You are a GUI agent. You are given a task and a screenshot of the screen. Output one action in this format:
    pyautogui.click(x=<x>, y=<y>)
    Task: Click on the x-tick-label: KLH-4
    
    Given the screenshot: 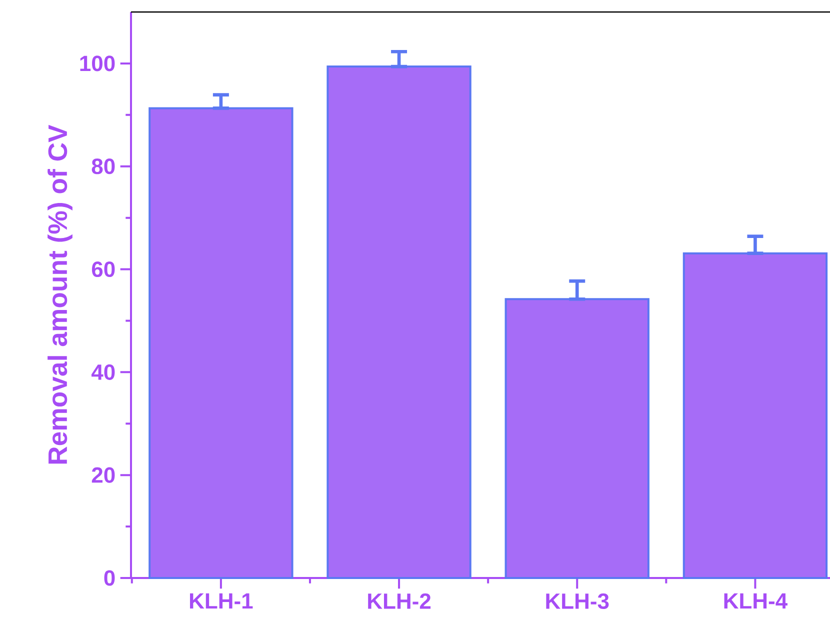 What is the action you would take?
    pyautogui.click(x=756, y=601)
    